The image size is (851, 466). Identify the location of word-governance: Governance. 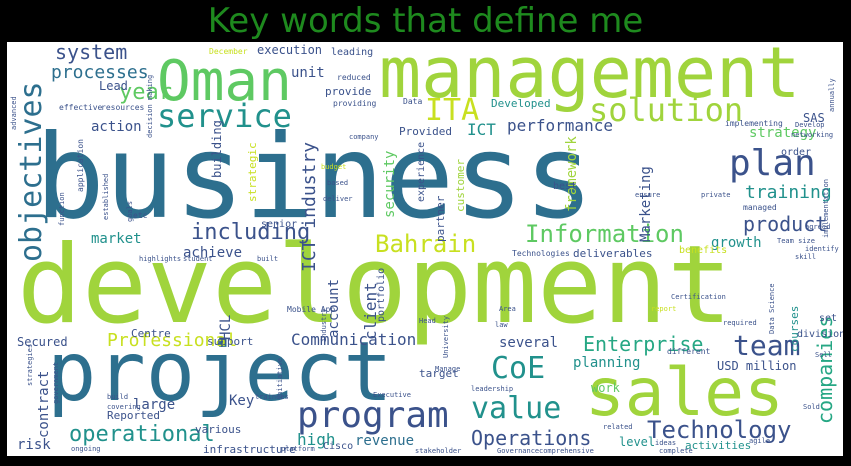
(518, 451).